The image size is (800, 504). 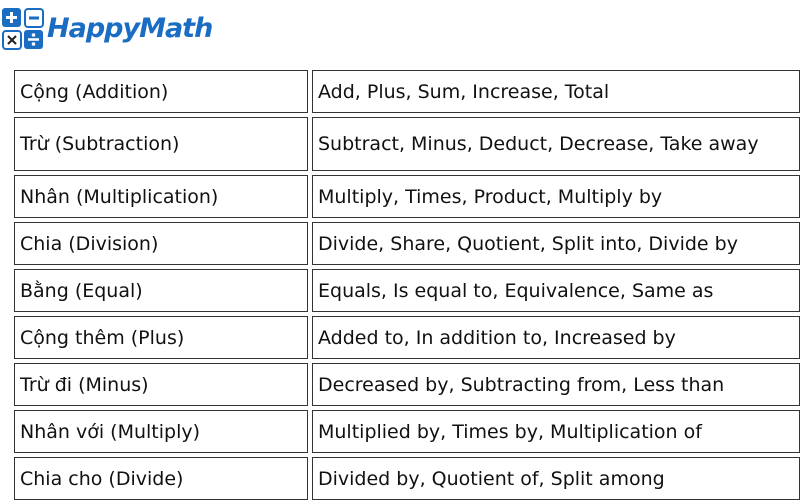 What do you see at coordinates (556, 478) in the screenshot?
I see `table-cell: Divided by, Quotient of, Split among` at bounding box center [556, 478].